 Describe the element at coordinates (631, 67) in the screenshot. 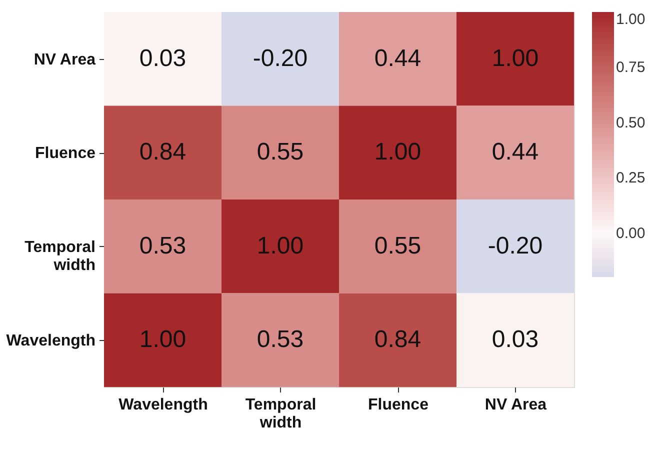

I see `color-bar-label: 0.75` at that location.